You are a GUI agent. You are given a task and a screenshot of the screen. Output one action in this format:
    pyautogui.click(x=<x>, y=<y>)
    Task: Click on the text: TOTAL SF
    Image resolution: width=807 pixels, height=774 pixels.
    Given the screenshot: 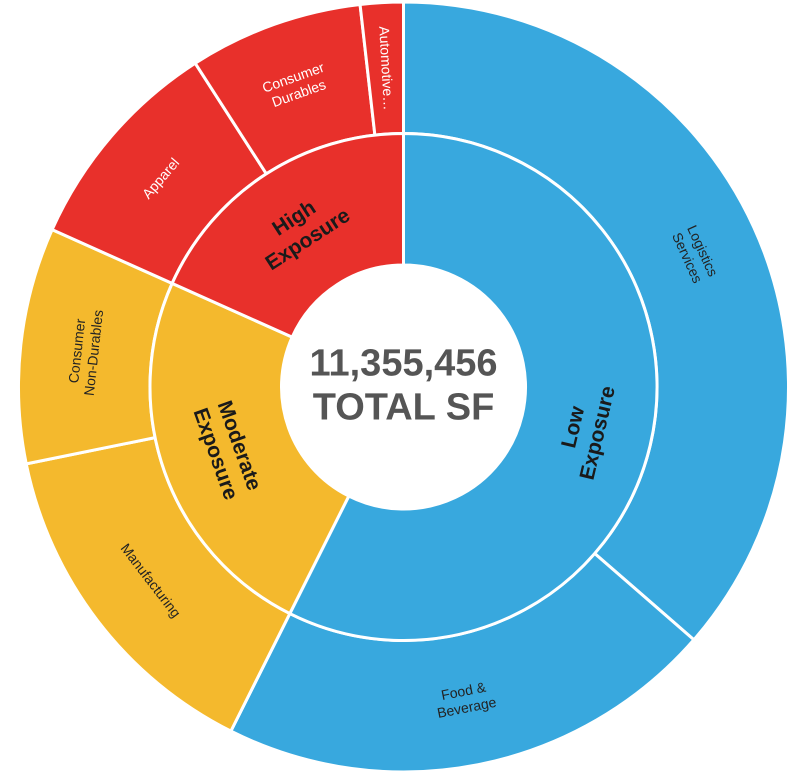 What is the action you would take?
    pyautogui.click(x=403, y=407)
    